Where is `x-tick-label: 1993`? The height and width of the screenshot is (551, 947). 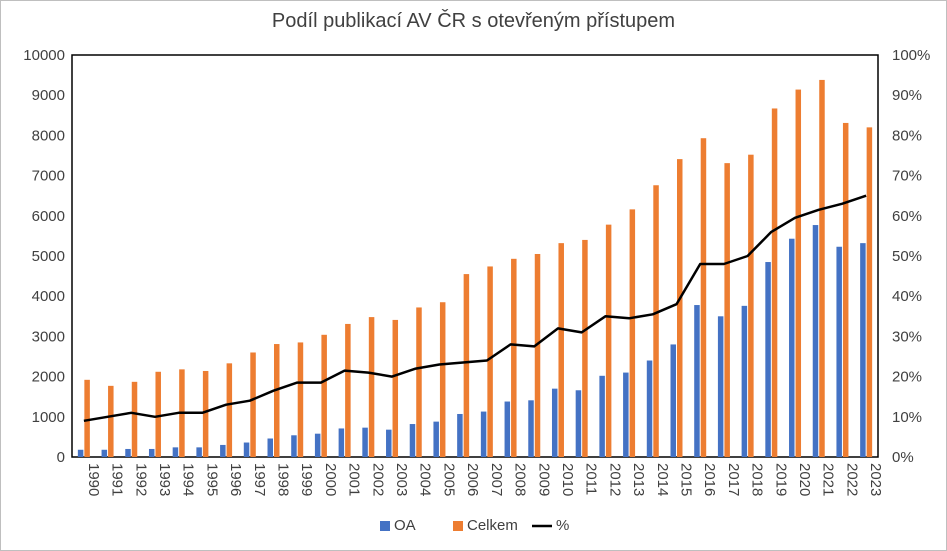 x-tick-label: 1993 is located at coordinates (164, 479).